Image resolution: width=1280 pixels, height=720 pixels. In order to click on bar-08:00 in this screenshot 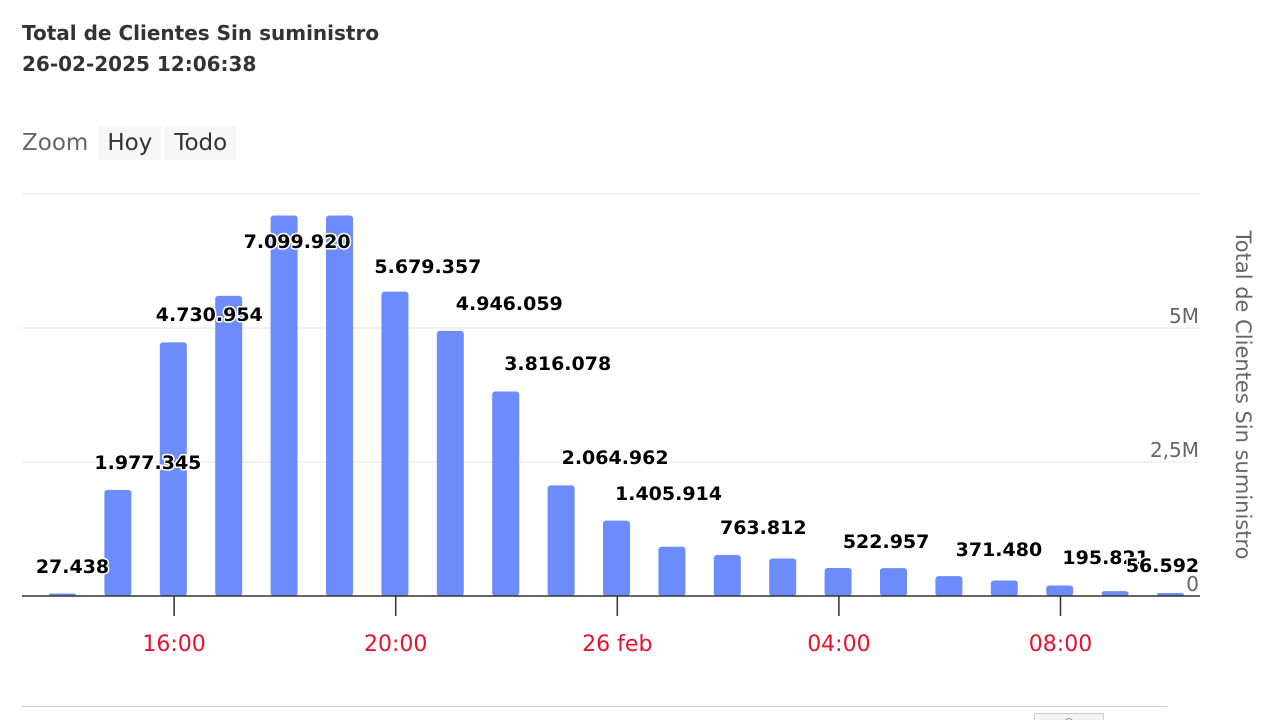, I will do `click(1060, 590)`.